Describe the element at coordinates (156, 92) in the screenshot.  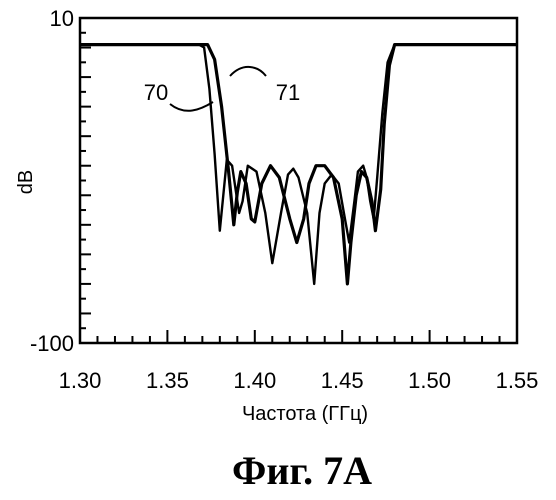
I see `series-label-70: 70` at that location.